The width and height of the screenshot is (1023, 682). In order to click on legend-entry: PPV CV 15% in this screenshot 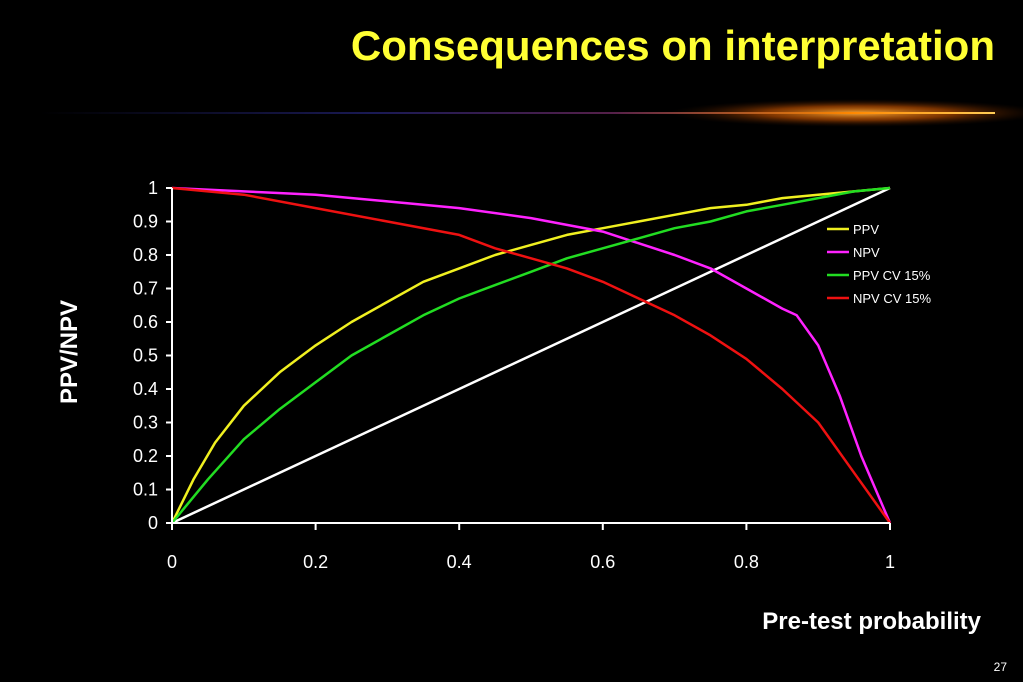, I will do `click(879, 275)`.